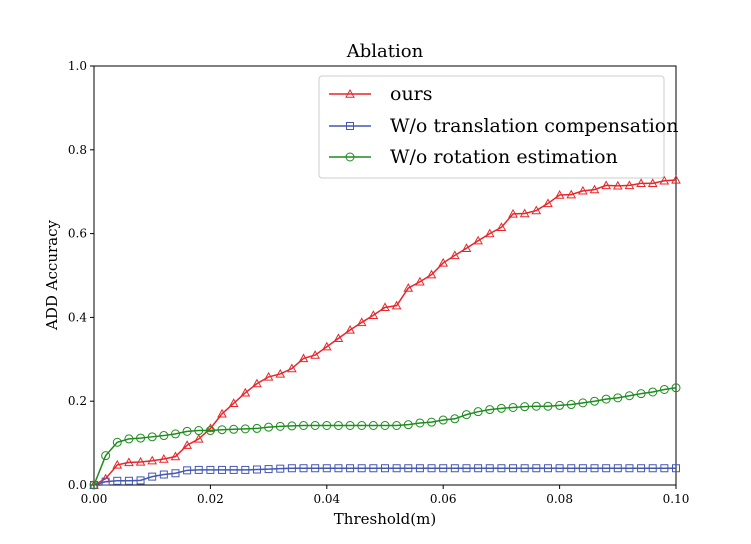 This screenshot has height=544, width=751. I want to click on x-tick-label: 0.06, so click(443, 499).